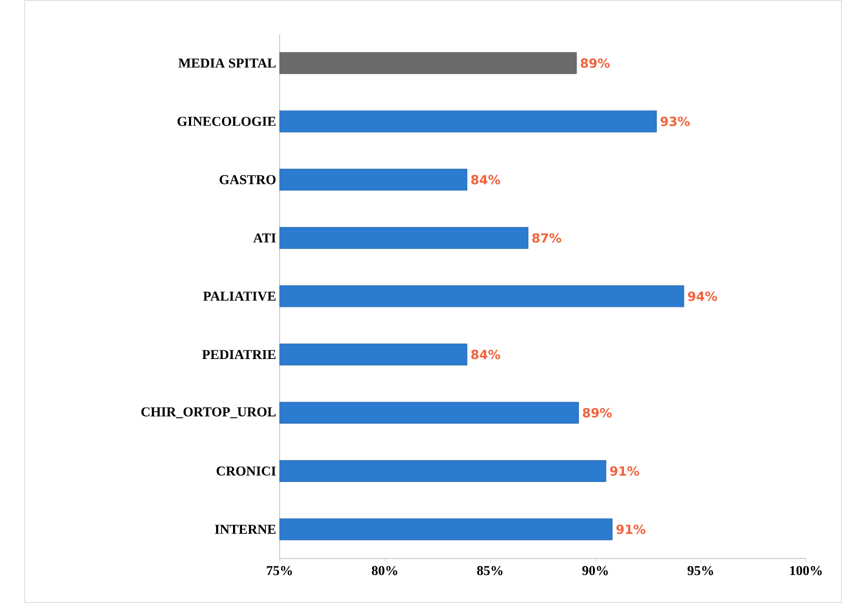  Describe the element at coordinates (547, 238) in the screenshot. I see `data-label: 87%` at that location.